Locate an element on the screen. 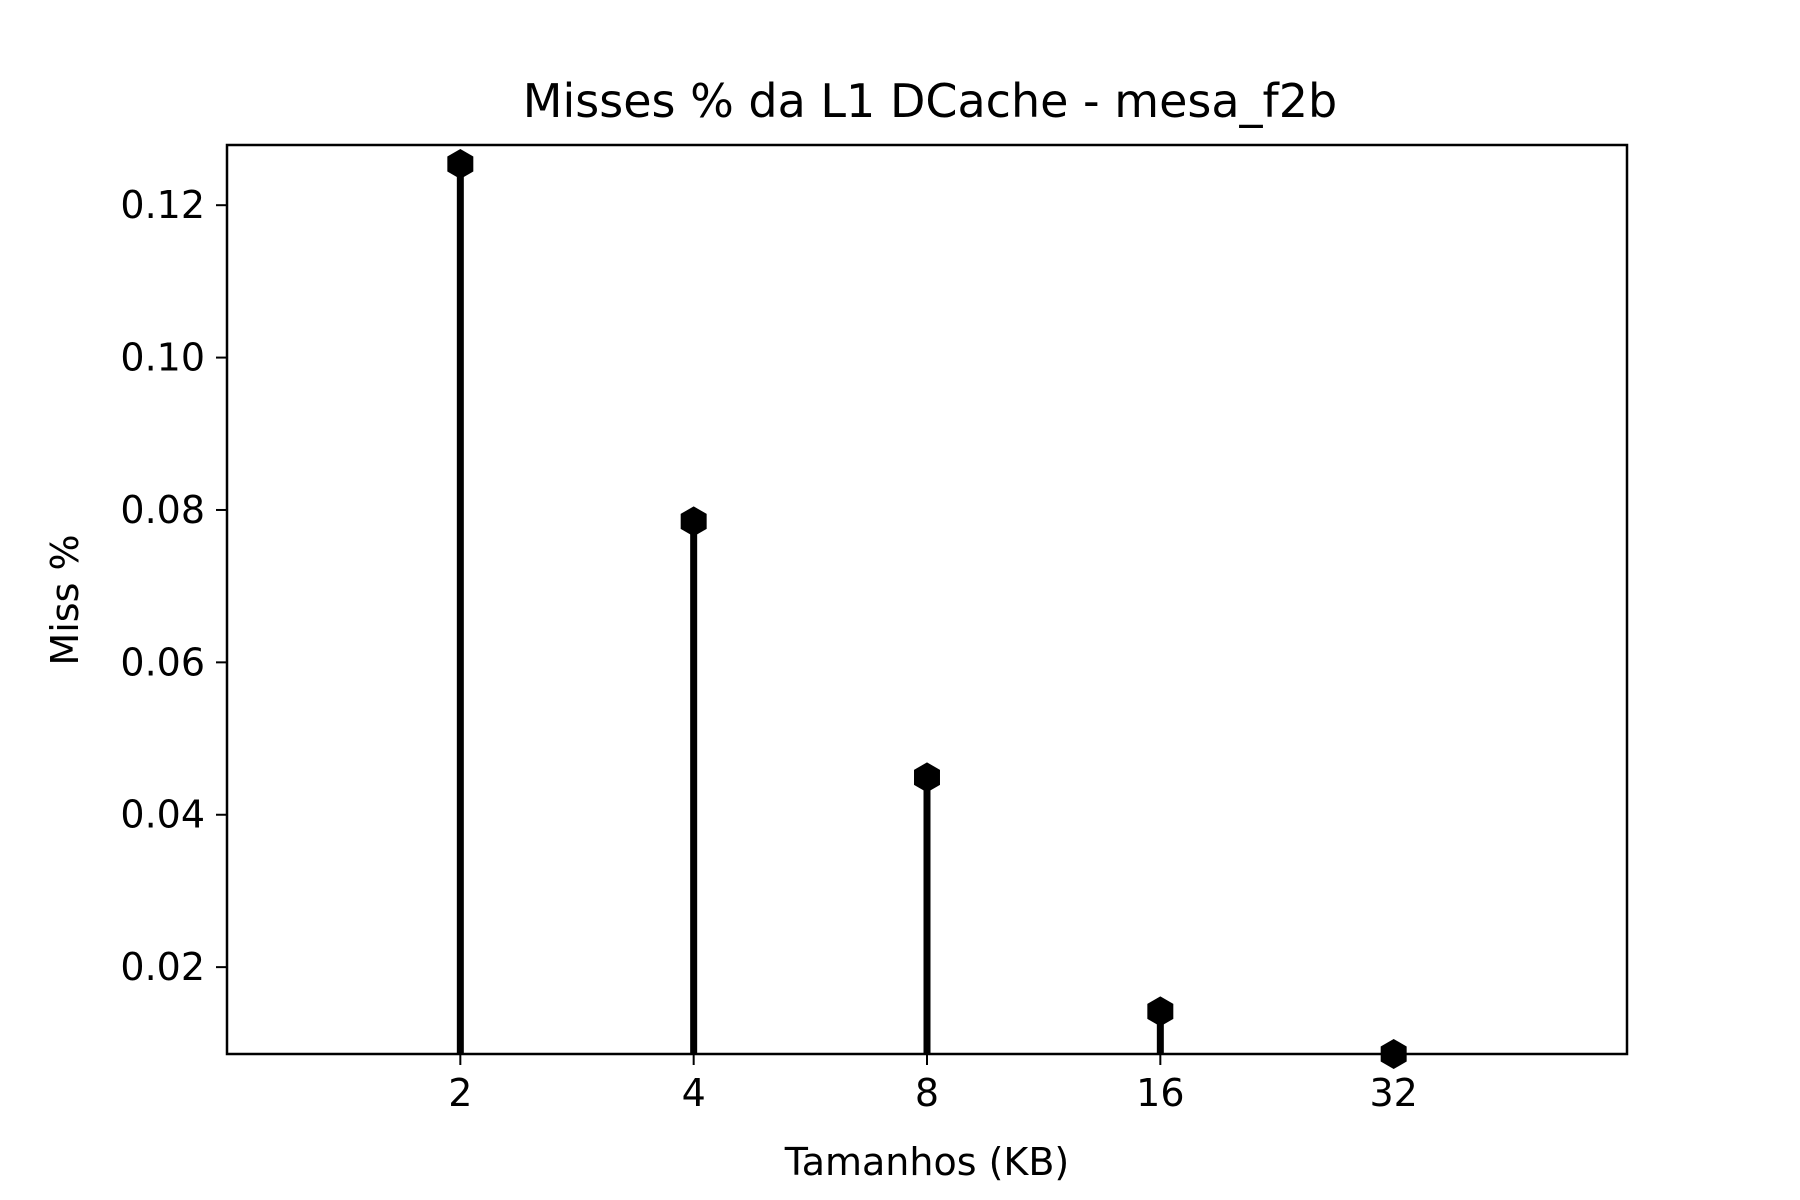 This screenshot has height=1200, width=1800. y-axis-label: Miss % is located at coordinates (65, 599).